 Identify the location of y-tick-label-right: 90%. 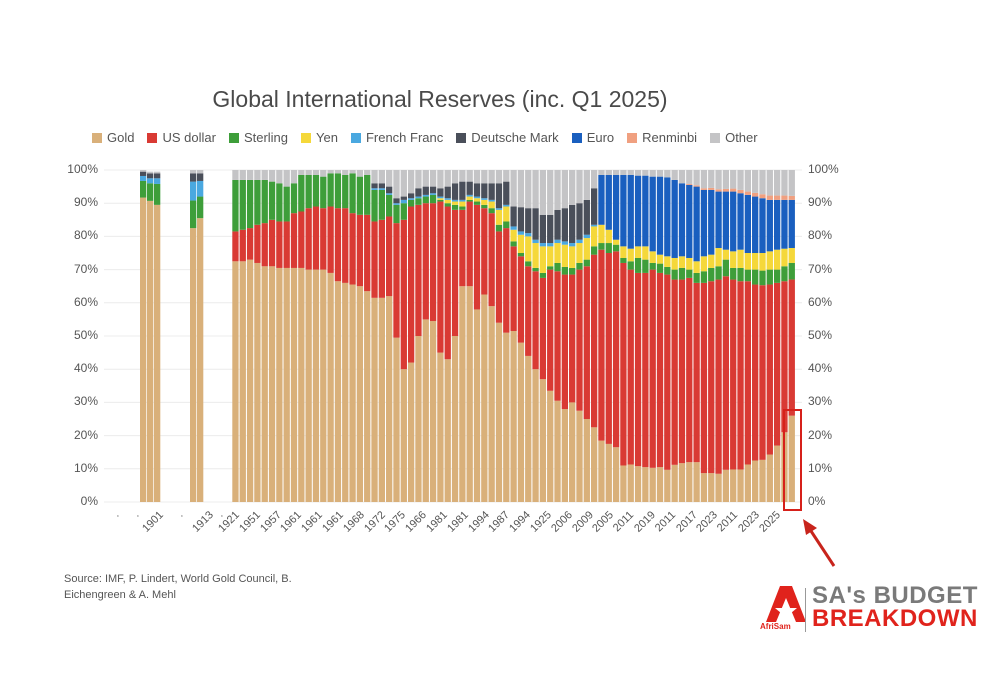
(820, 202).